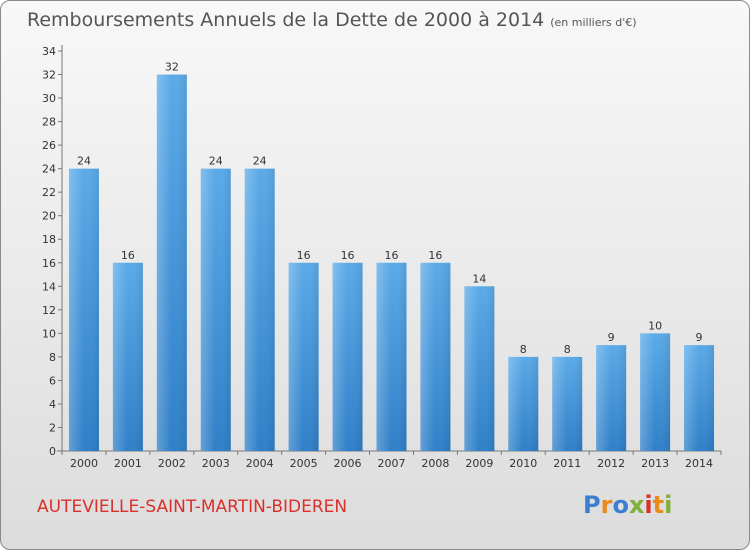  I want to click on logo-letter: o, so click(620, 505).